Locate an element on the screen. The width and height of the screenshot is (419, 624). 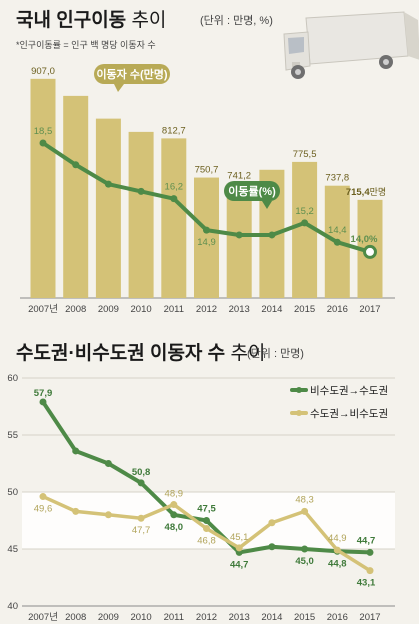
series-value-label: 44,9 is located at coordinates (337, 538).